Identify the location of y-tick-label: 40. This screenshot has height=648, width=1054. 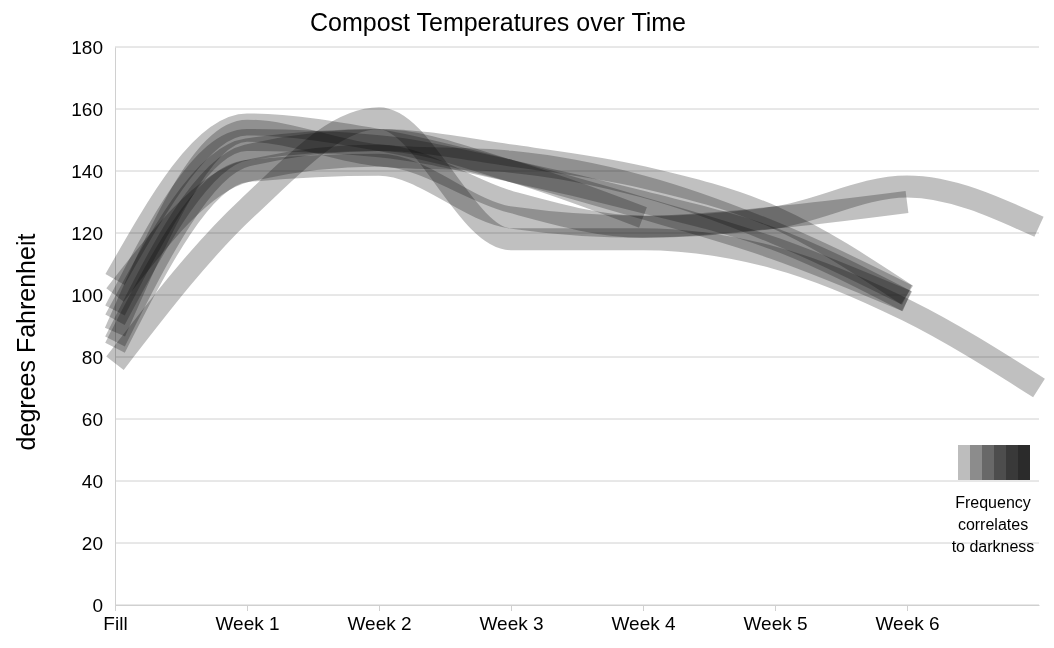
(92, 481).